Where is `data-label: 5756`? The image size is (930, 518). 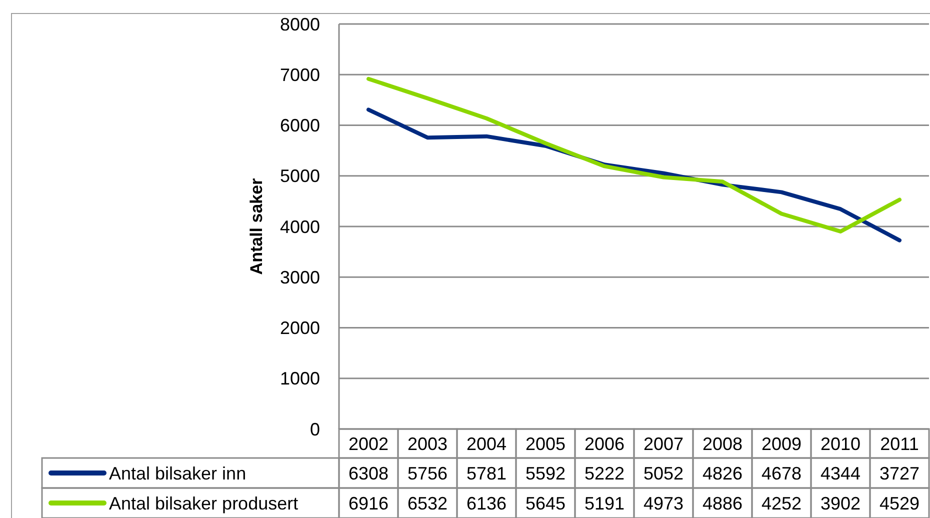
data-label: 5756 is located at coordinates (427, 473).